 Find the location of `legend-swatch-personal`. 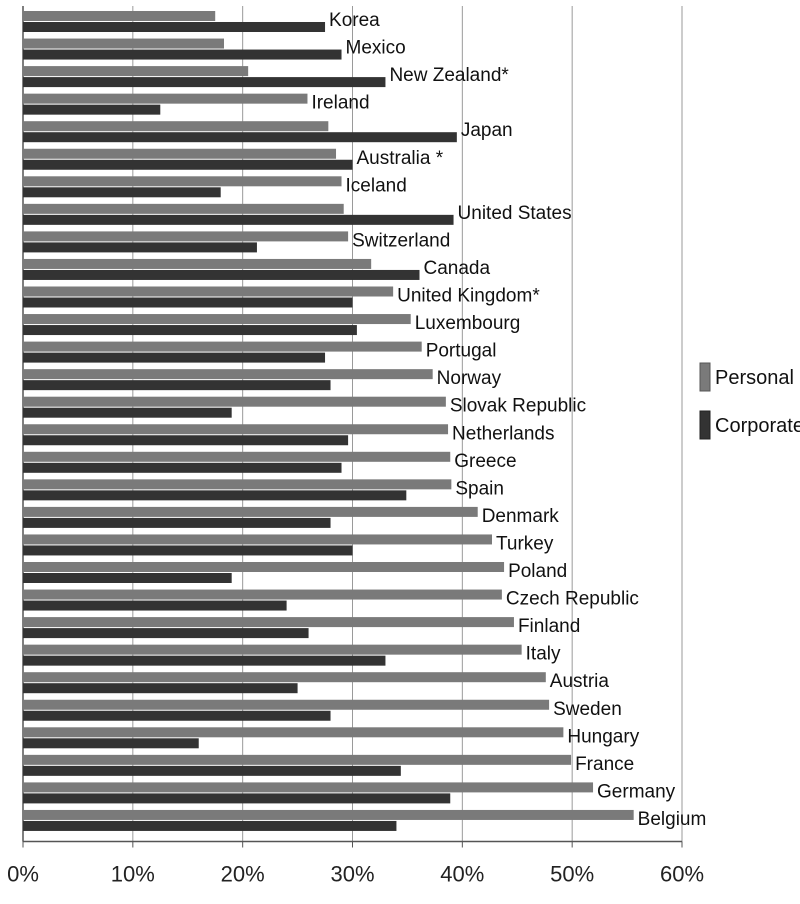

legend-swatch-personal is located at coordinates (705, 377).